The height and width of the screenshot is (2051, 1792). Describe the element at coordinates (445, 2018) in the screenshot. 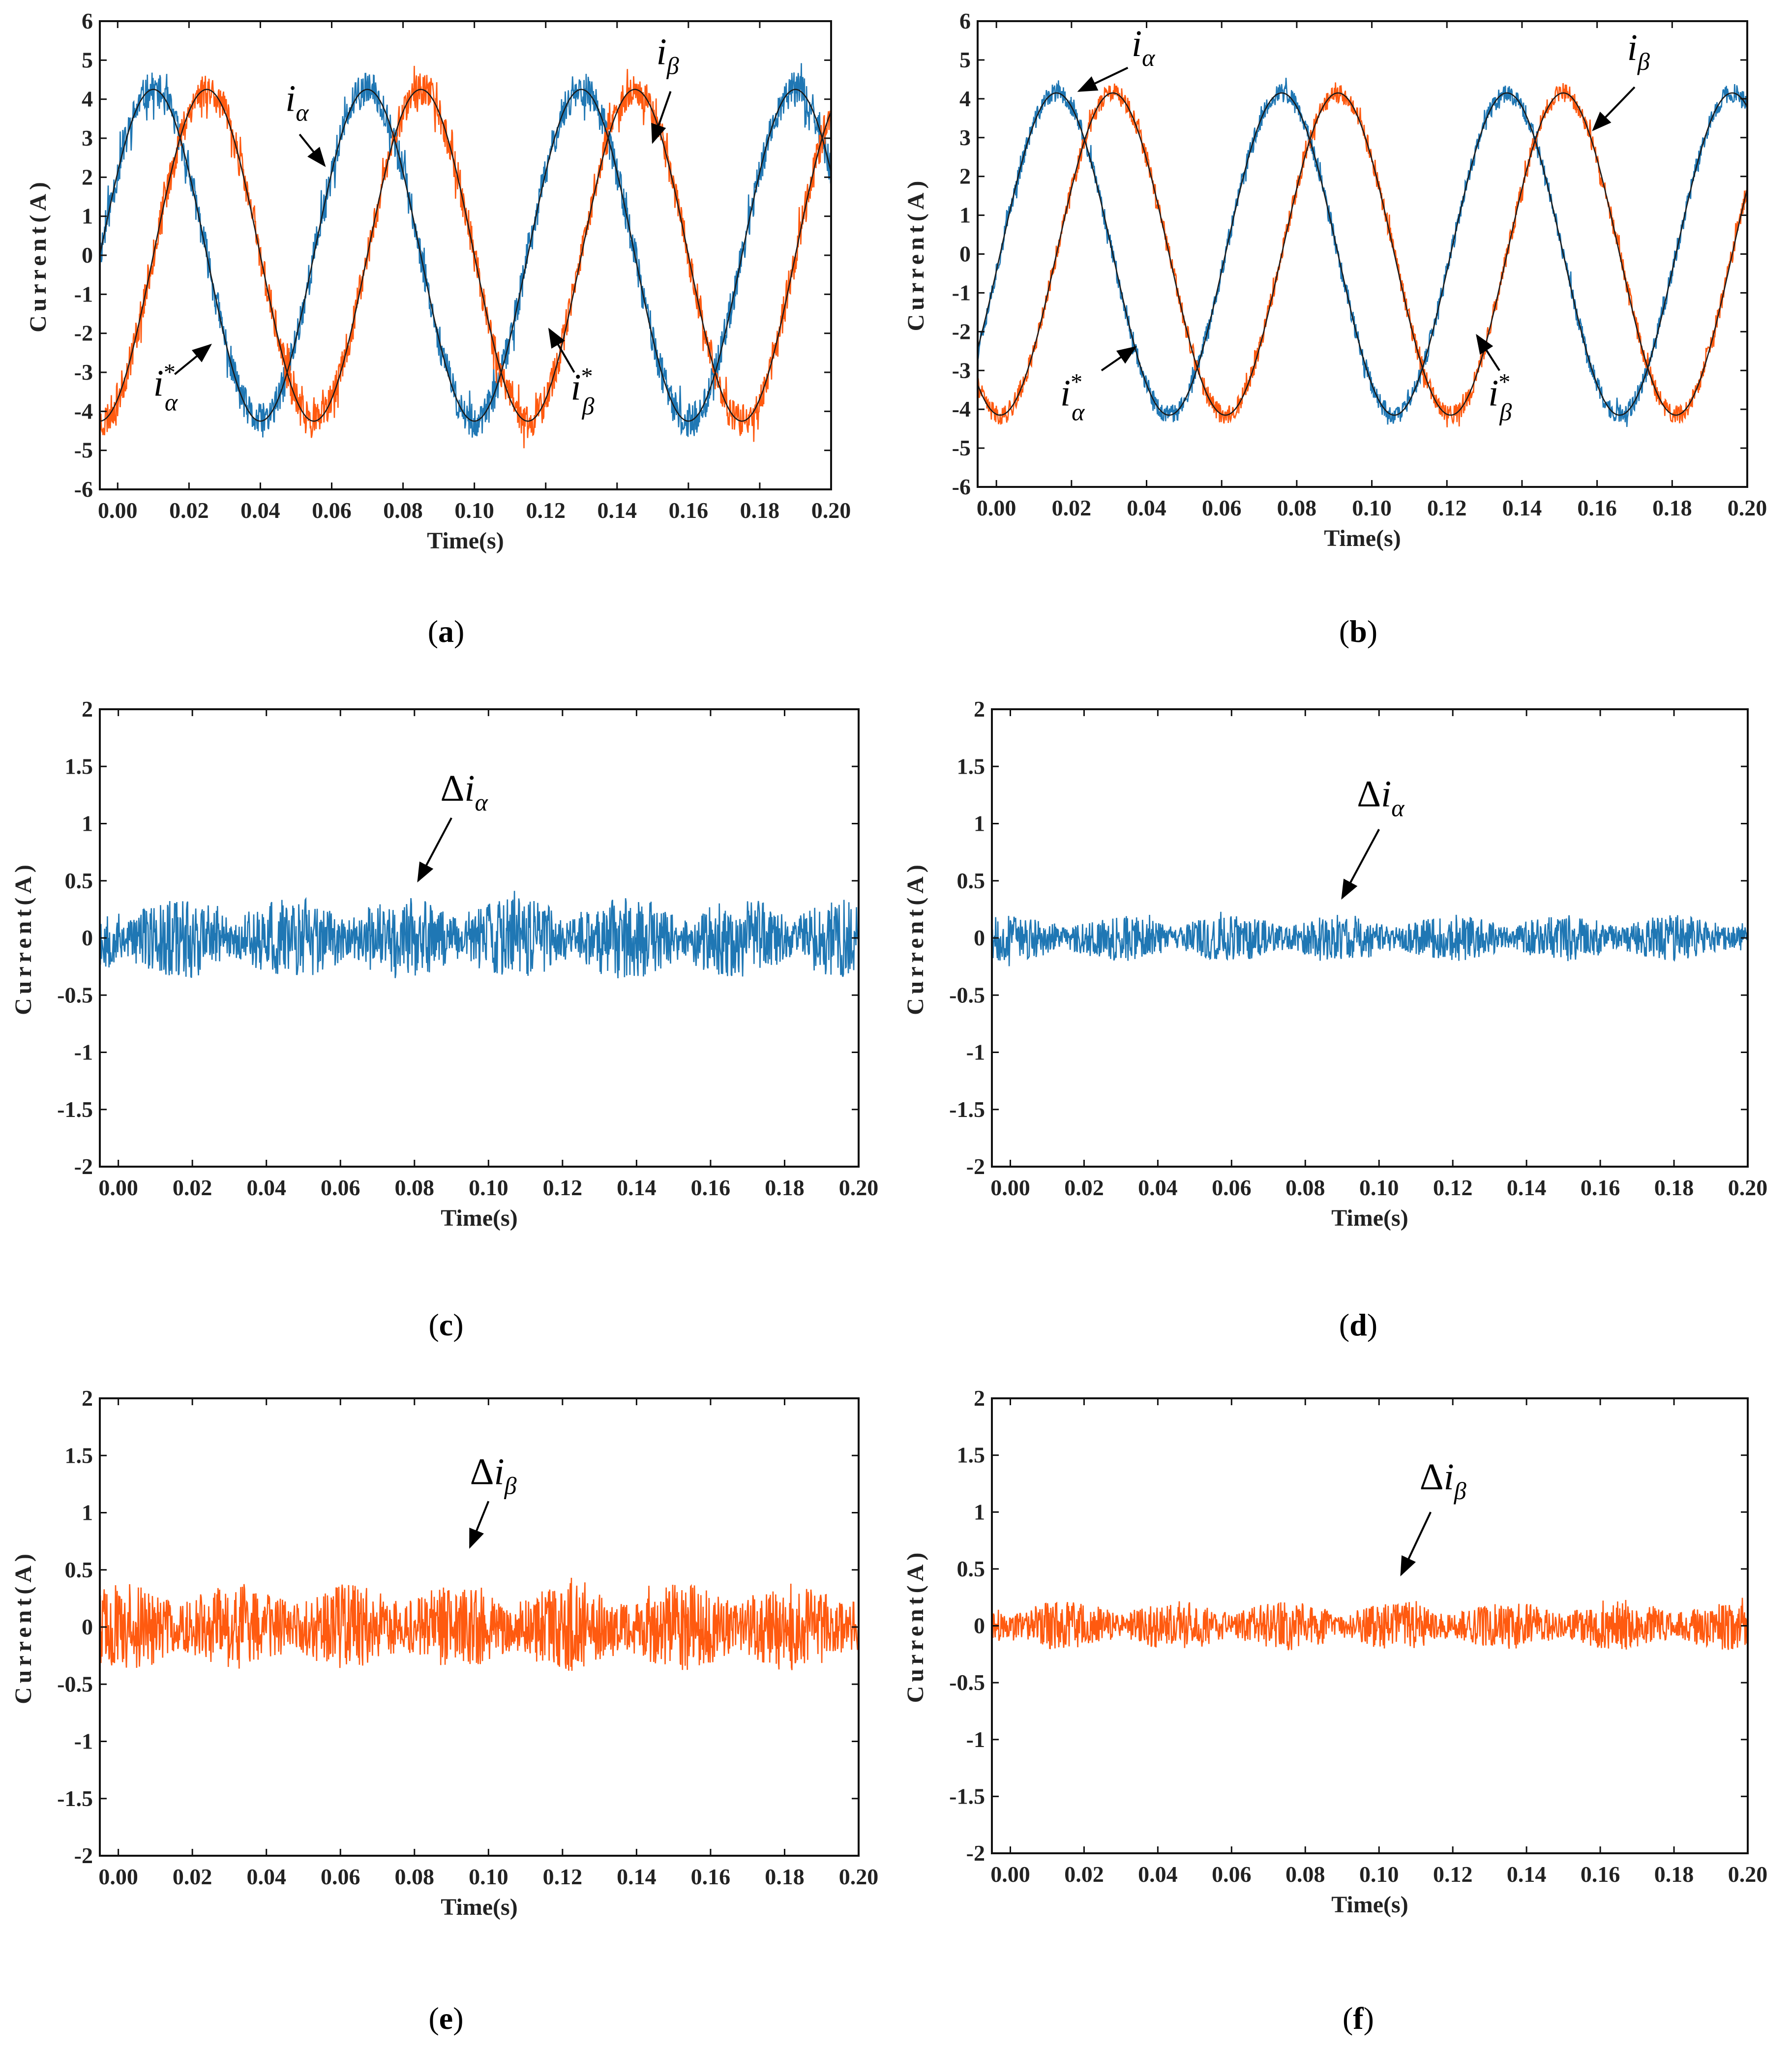

I see `panel-caption: (e)` at that location.